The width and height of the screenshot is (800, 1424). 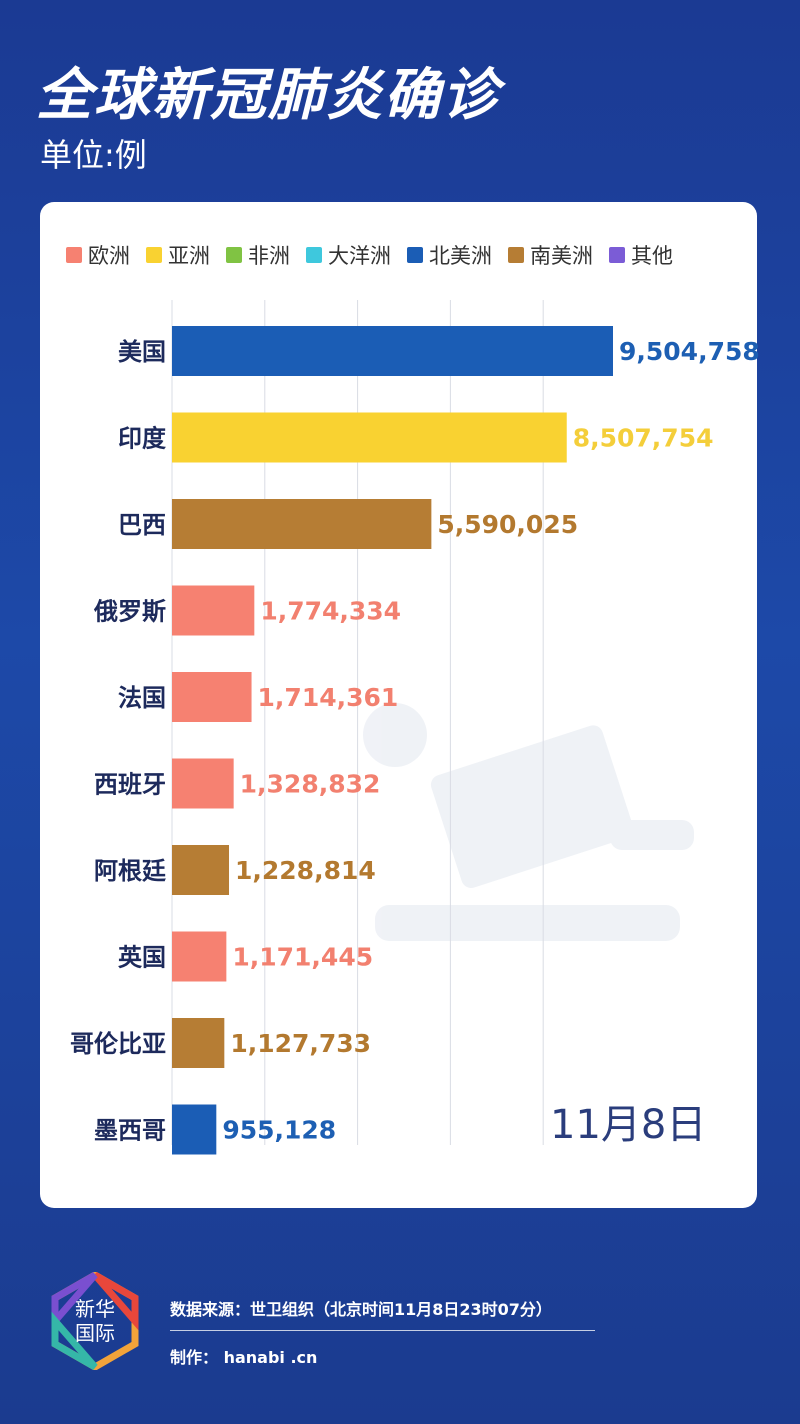 What do you see at coordinates (330, 611) in the screenshot?
I see `data-label: 1,774,334` at bounding box center [330, 611].